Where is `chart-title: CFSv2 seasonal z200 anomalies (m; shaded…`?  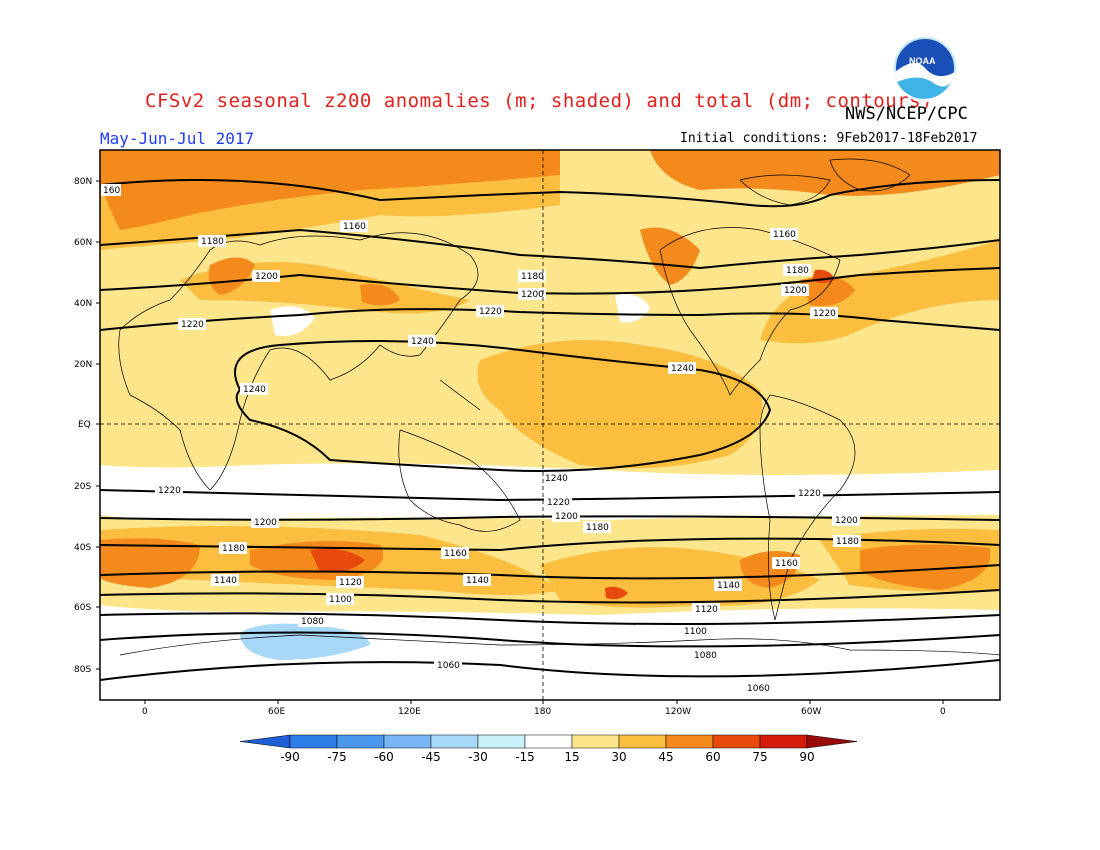 chart-title: CFSv2 seasonal z200 anomalies (m; shaded… is located at coordinates (539, 101).